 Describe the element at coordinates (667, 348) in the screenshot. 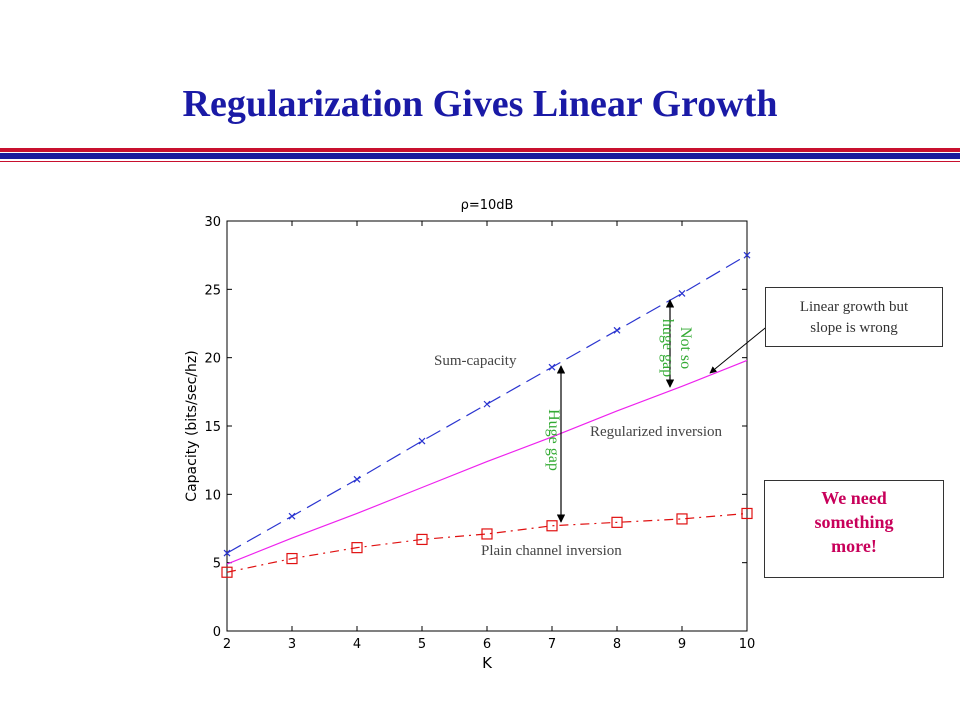

I see `not-so-huge-gap-label-line2: huge gap` at that location.